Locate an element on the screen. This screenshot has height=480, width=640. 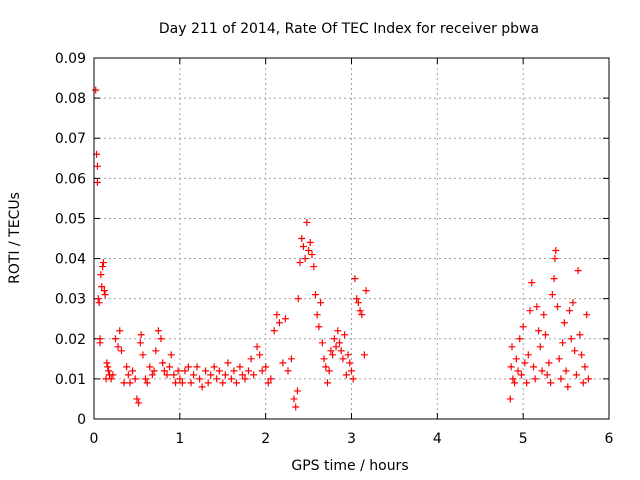
y-tick-label: 0.07 is located at coordinates (70, 139).